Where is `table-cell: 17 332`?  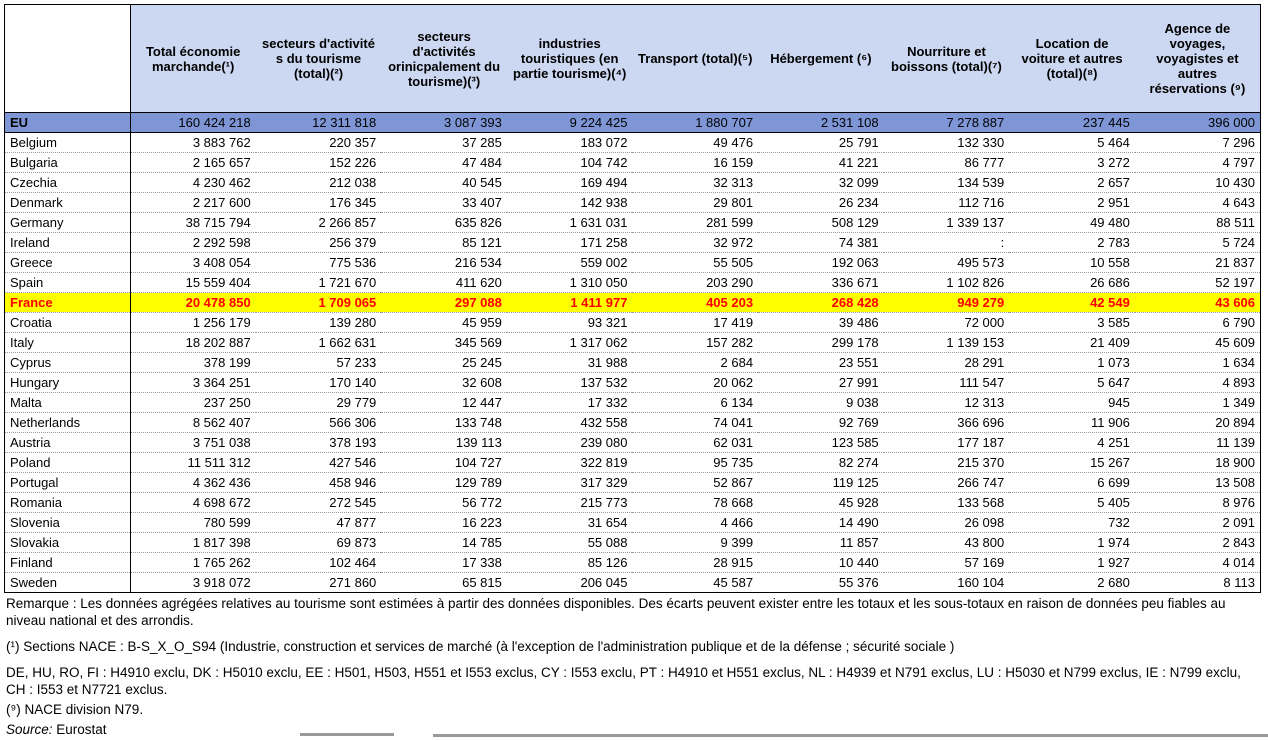
table-cell: 17 332 is located at coordinates (607, 402).